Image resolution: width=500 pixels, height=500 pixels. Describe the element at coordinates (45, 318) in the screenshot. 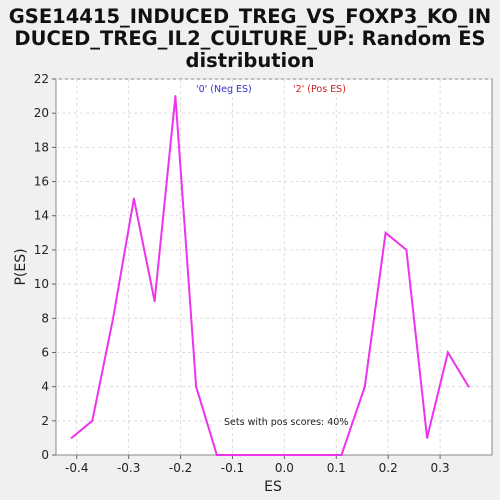

I see `y-tick-label: 8` at that location.